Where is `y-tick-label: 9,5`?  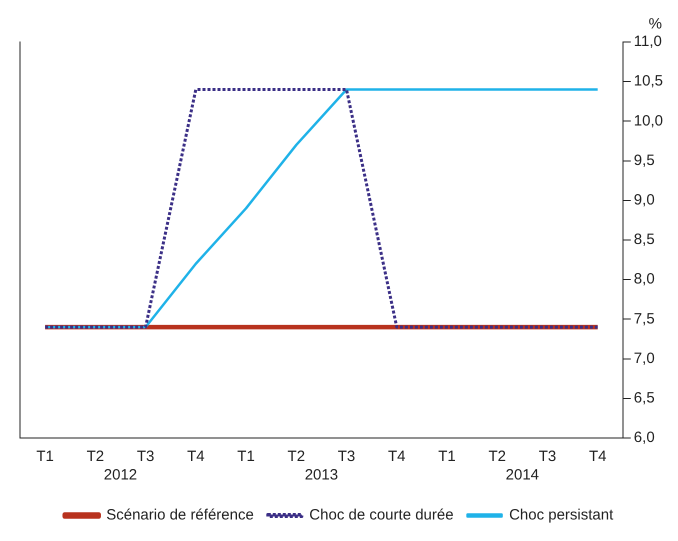
y-tick-label: 9,5 is located at coordinates (644, 160).